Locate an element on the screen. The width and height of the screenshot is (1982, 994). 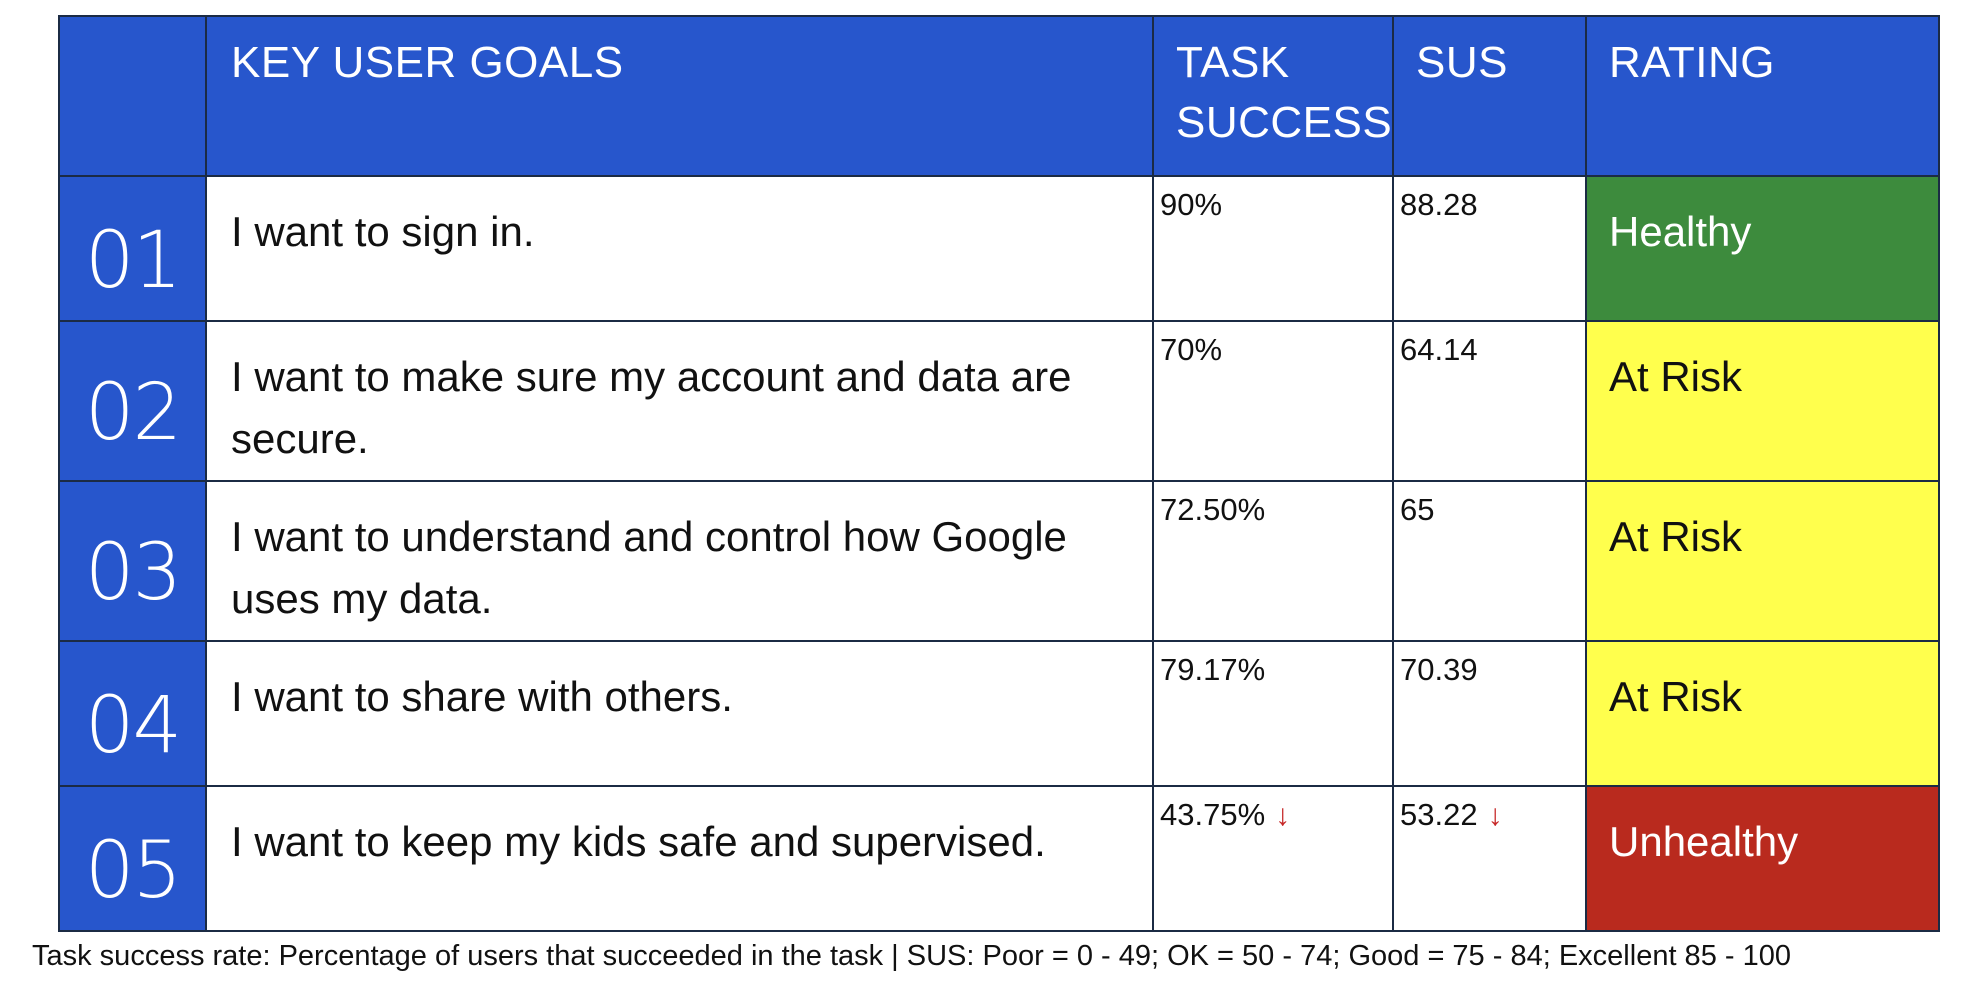
task-success-cell: 43.75% ↓ is located at coordinates (1273, 858).